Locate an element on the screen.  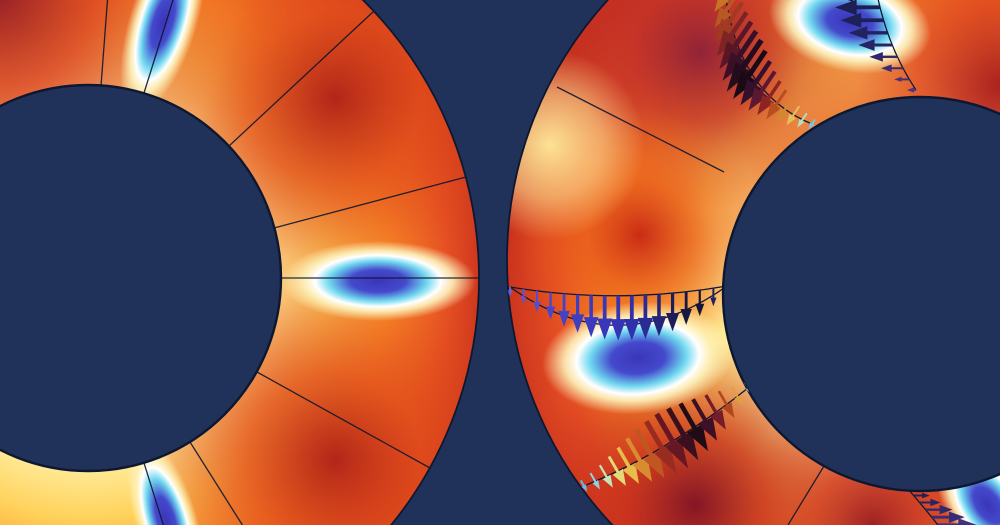
fan-bottom is located at coordinates (665, 436).